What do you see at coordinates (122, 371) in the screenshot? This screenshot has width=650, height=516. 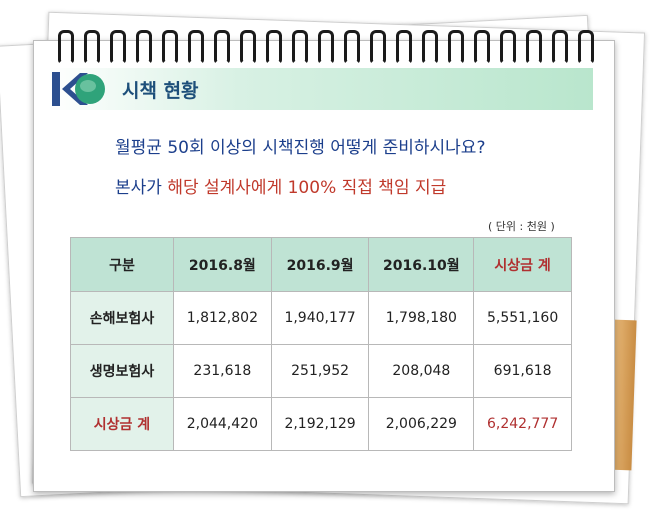 I see `row-header: 생명보험사` at bounding box center [122, 371].